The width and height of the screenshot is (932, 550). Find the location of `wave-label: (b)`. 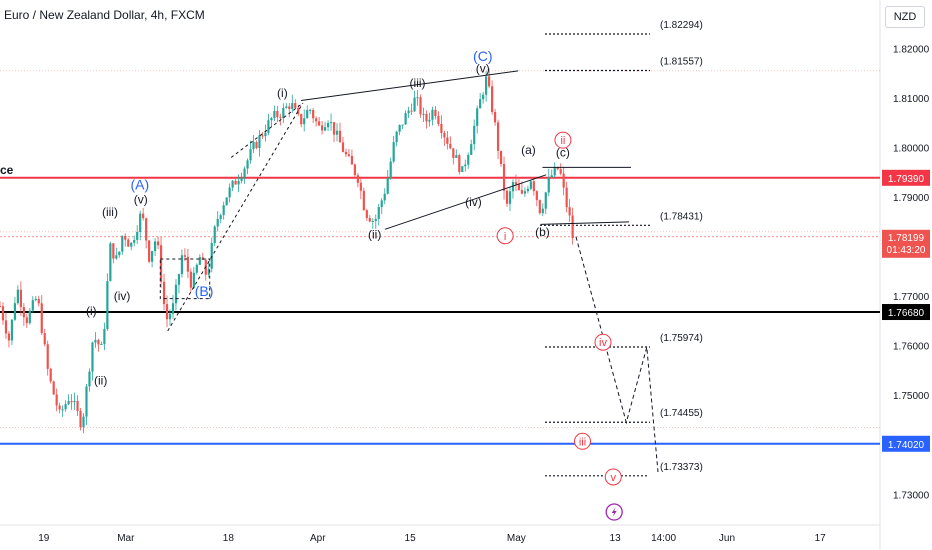

wave-label: (b) is located at coordinates (542, 232).